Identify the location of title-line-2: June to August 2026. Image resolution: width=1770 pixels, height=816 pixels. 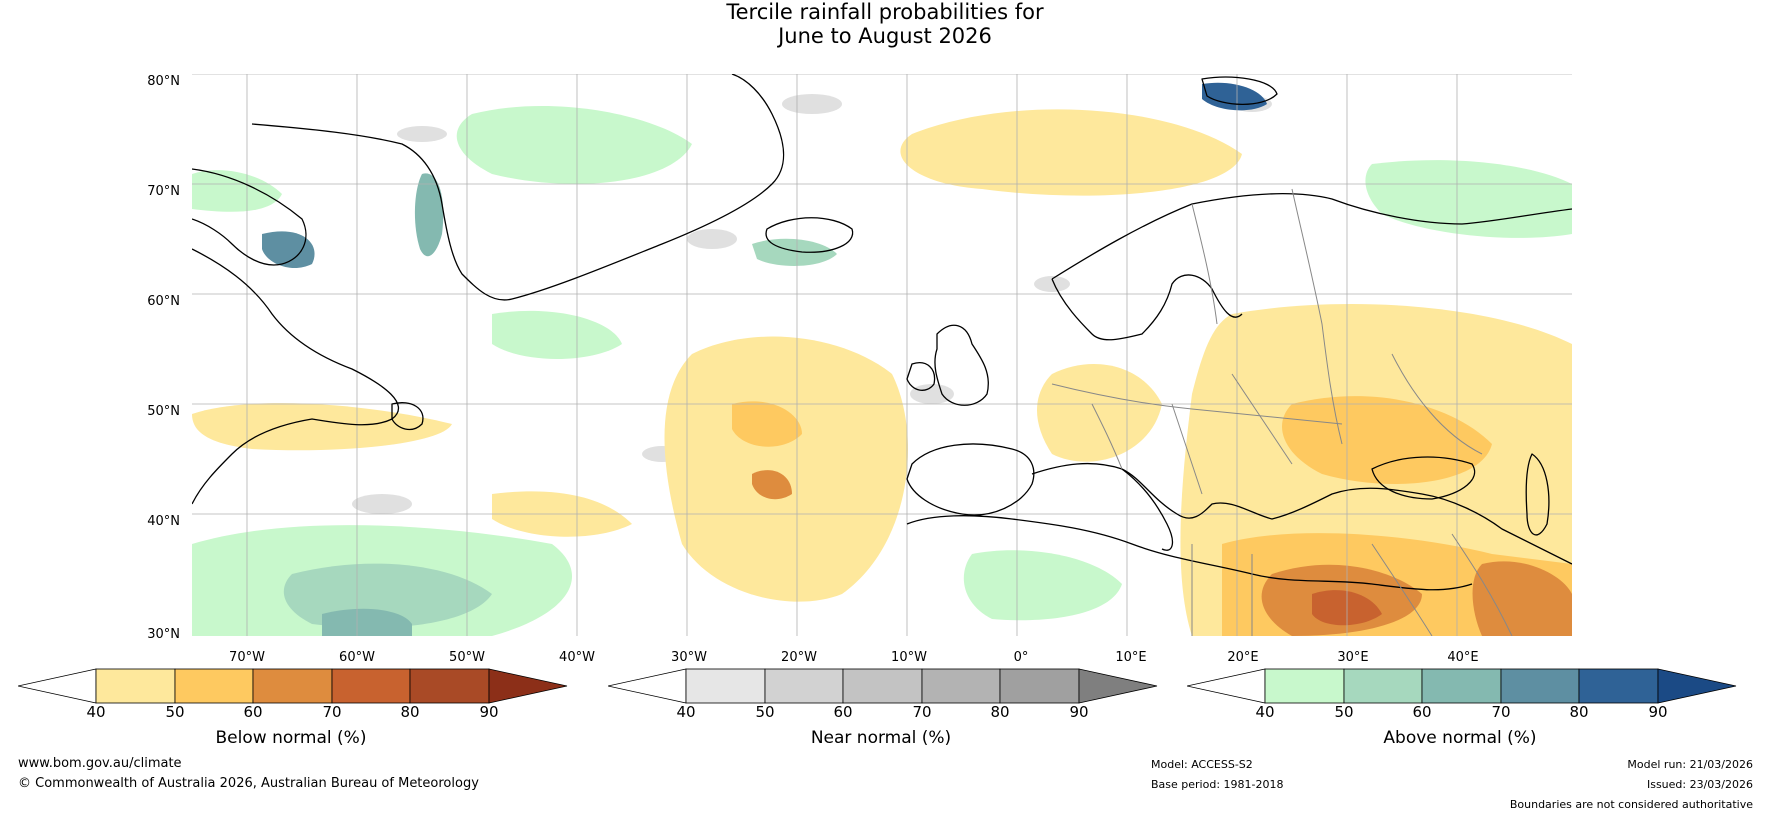
(885, 36).